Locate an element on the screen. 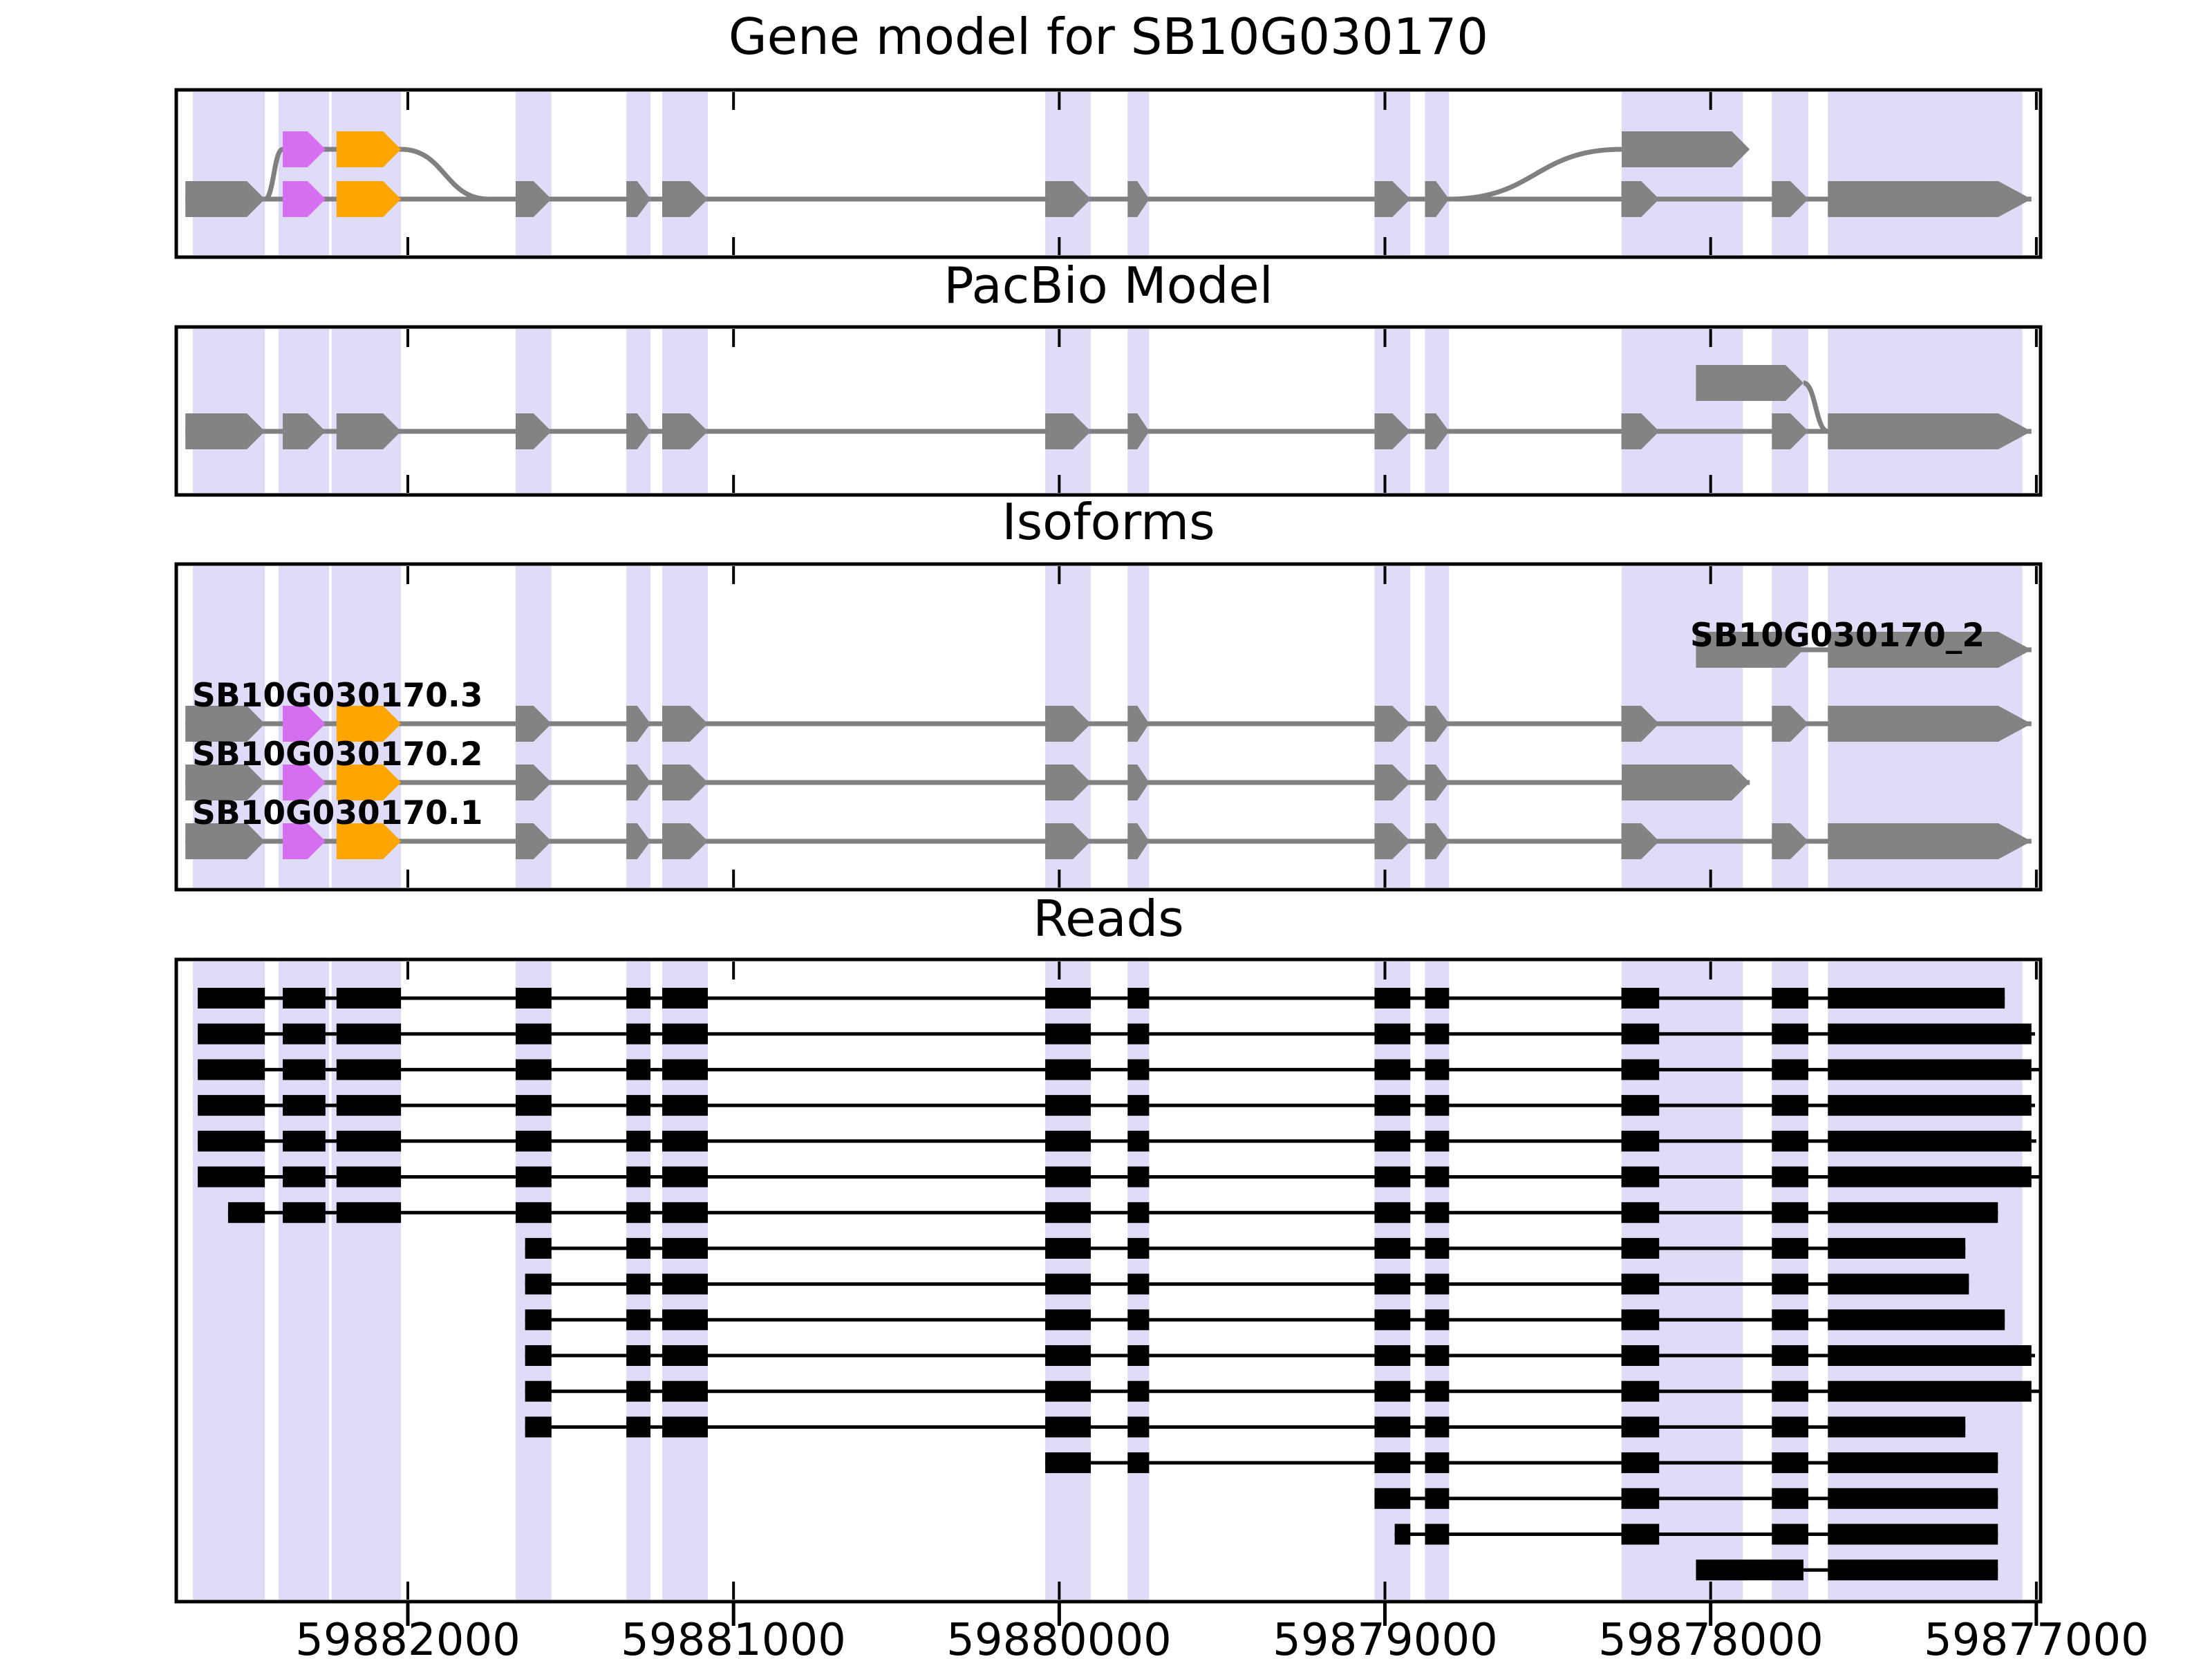 The height and width of the screenshot is (1659, 2212). panel-border is located at coordinates (1108, 411).